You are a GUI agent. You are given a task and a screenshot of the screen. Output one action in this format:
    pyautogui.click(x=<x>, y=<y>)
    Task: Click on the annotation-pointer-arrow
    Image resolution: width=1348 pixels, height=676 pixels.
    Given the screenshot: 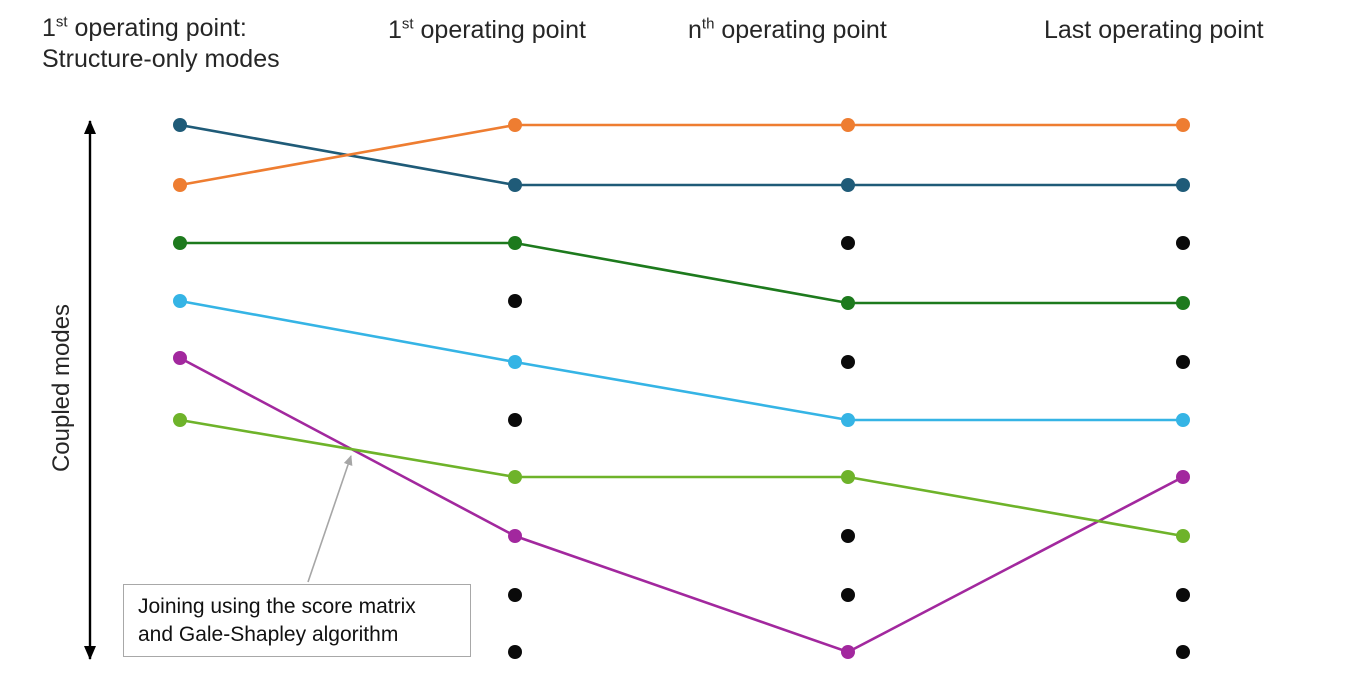 What is the action you would take?
    pyautogui.click(x=330, y=519)
    